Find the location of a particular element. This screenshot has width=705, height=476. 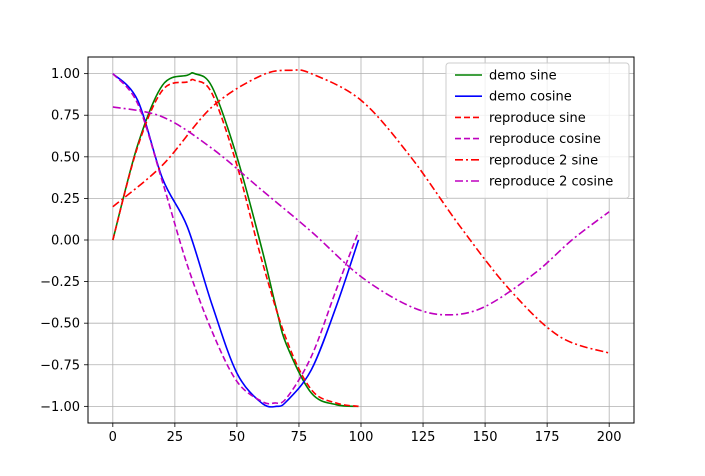

y-tick-label: 1.00 is located at coordinates (65, 74).